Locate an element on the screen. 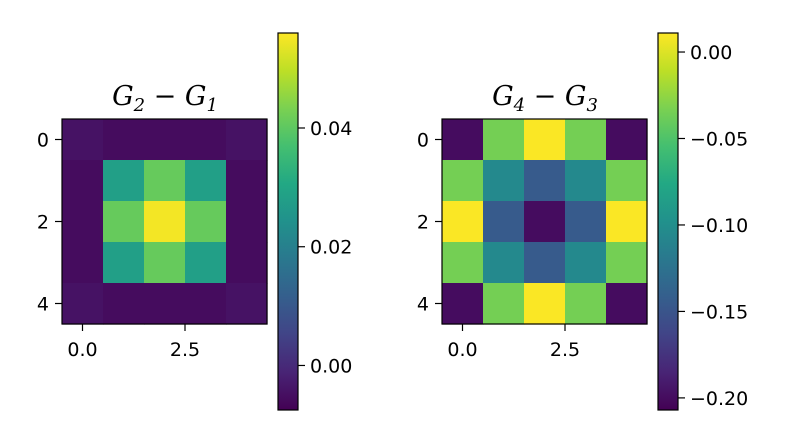 Image resolution: width=810 pixels, height=433 pixels. y-axis-2: 0 2 4 is located at coordinates (429, 223).